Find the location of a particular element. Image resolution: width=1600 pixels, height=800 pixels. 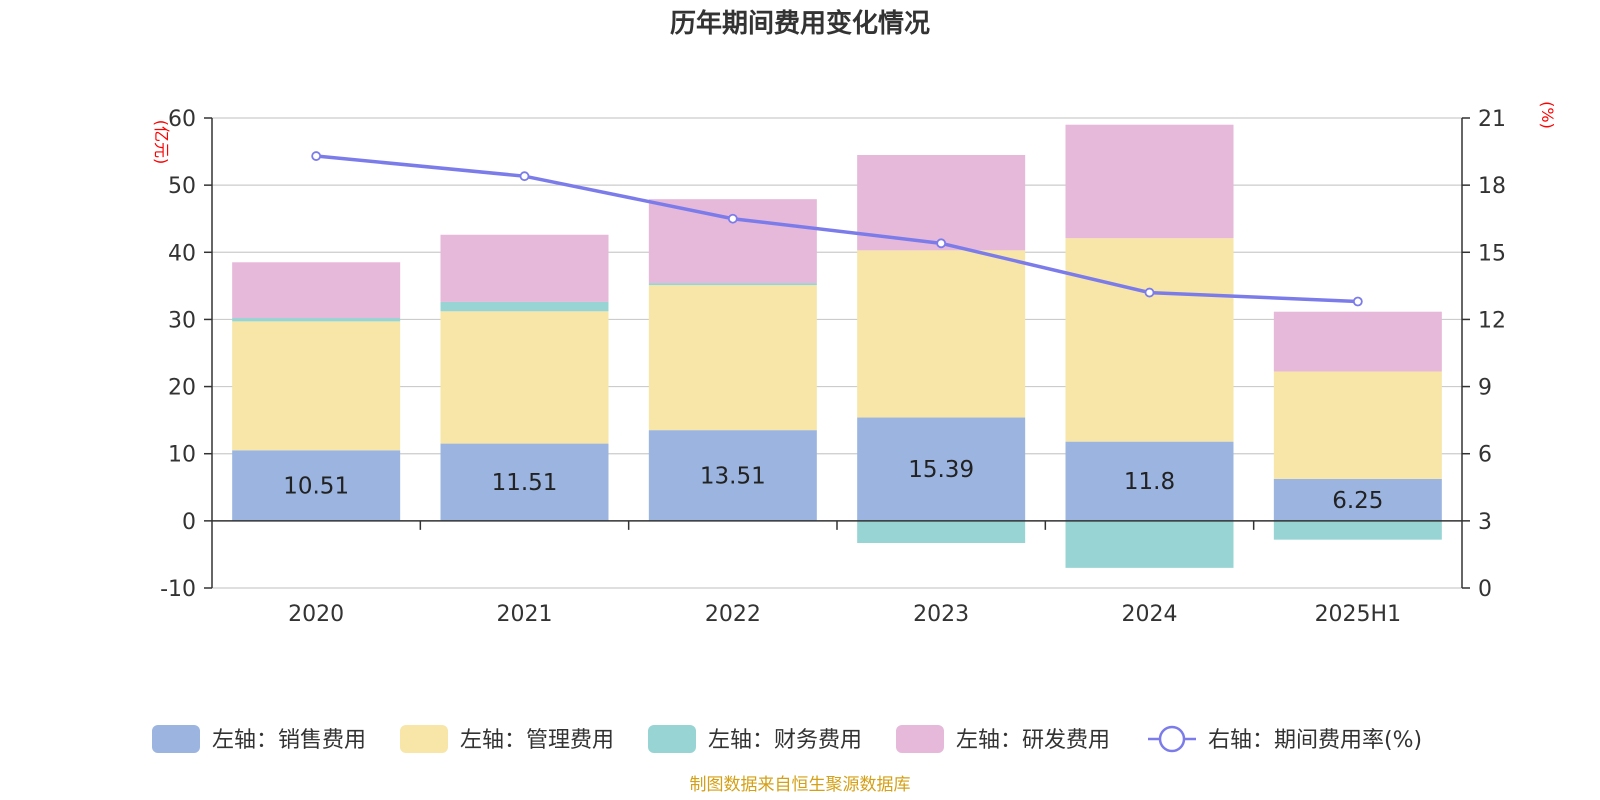

right-tick-label: 18 is located at coordinates (1492, 186).